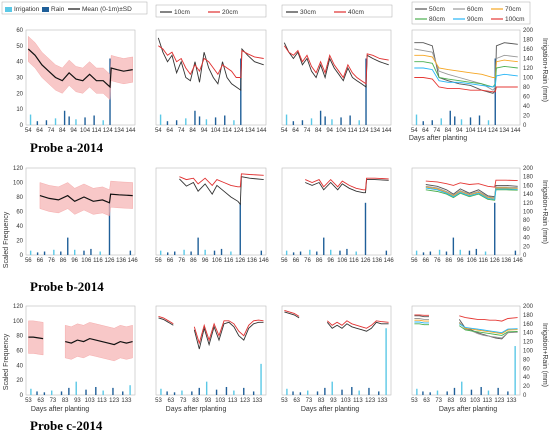 Image resolution: width=550 pixels, height=433 pixels. I want to click on x-tick-label: 146, so click(264, 261).